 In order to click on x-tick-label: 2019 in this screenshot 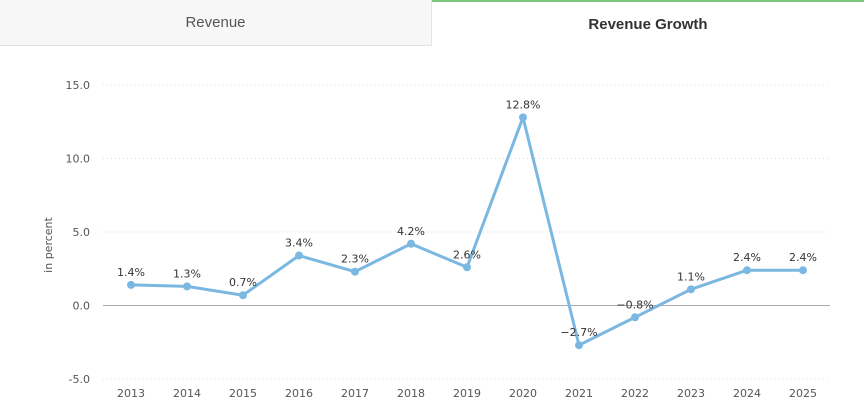, I will do `click(467, 393)`.